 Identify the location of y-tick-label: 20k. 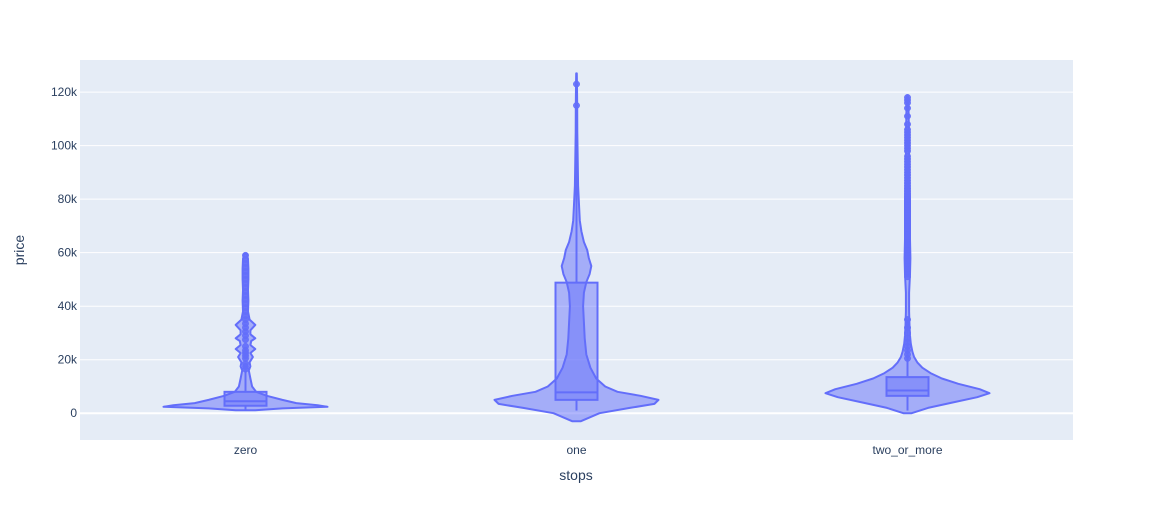
(68, 360).